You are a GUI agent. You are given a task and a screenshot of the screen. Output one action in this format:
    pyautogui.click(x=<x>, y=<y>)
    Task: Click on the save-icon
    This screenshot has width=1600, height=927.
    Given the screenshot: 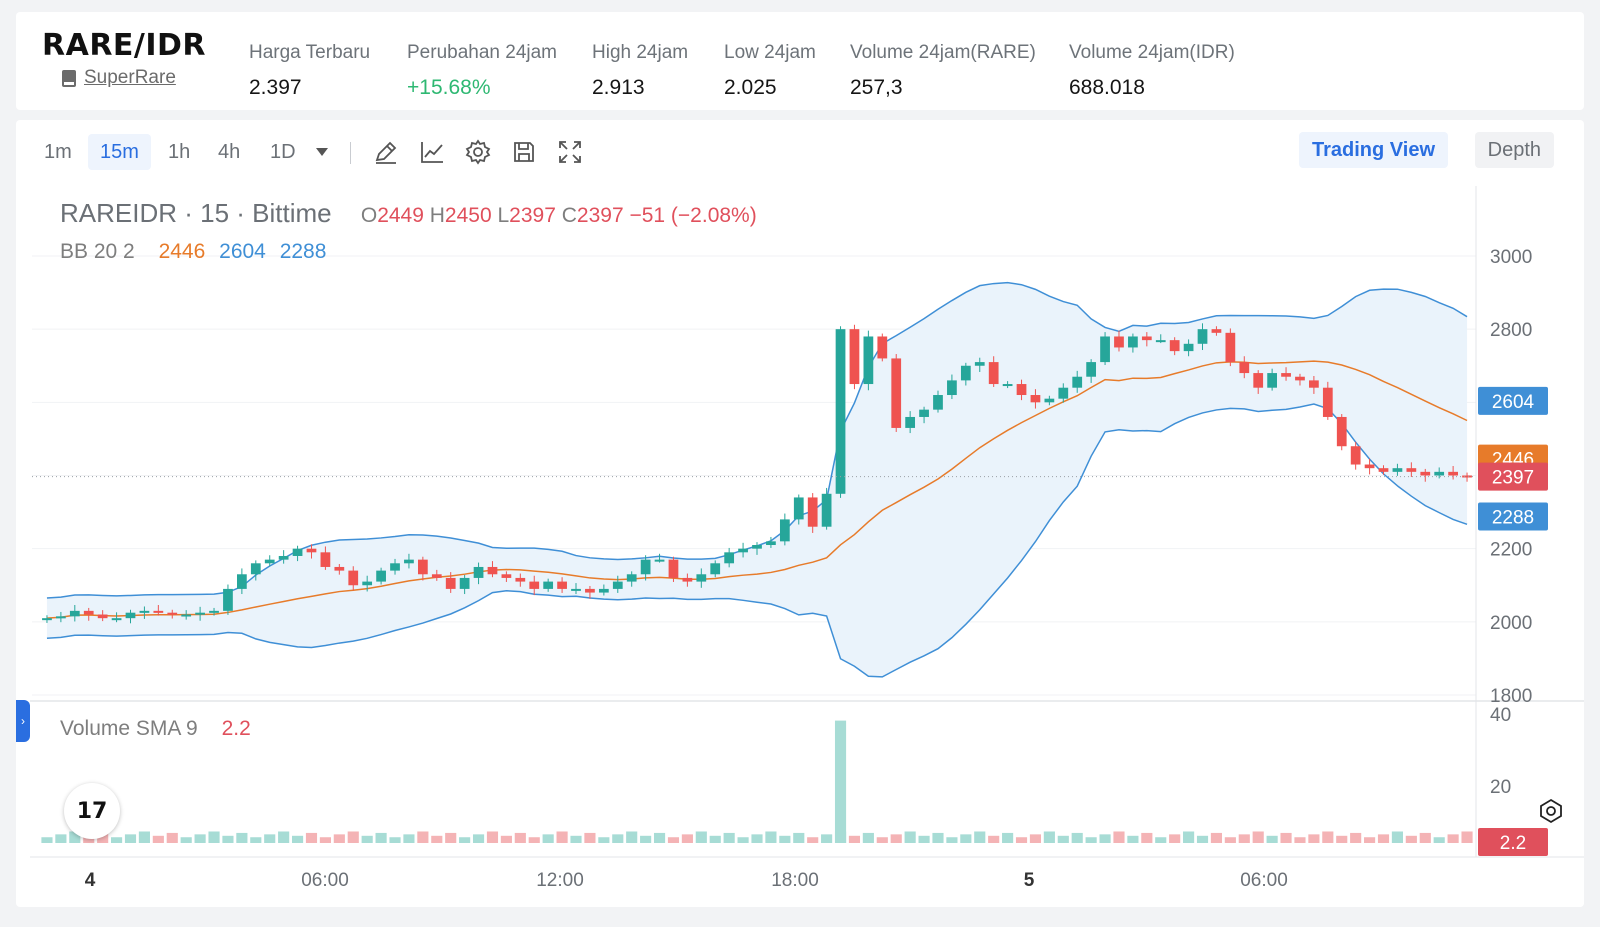 What is the action you would take?
    pyautogui.click(x=524, y=152)
    